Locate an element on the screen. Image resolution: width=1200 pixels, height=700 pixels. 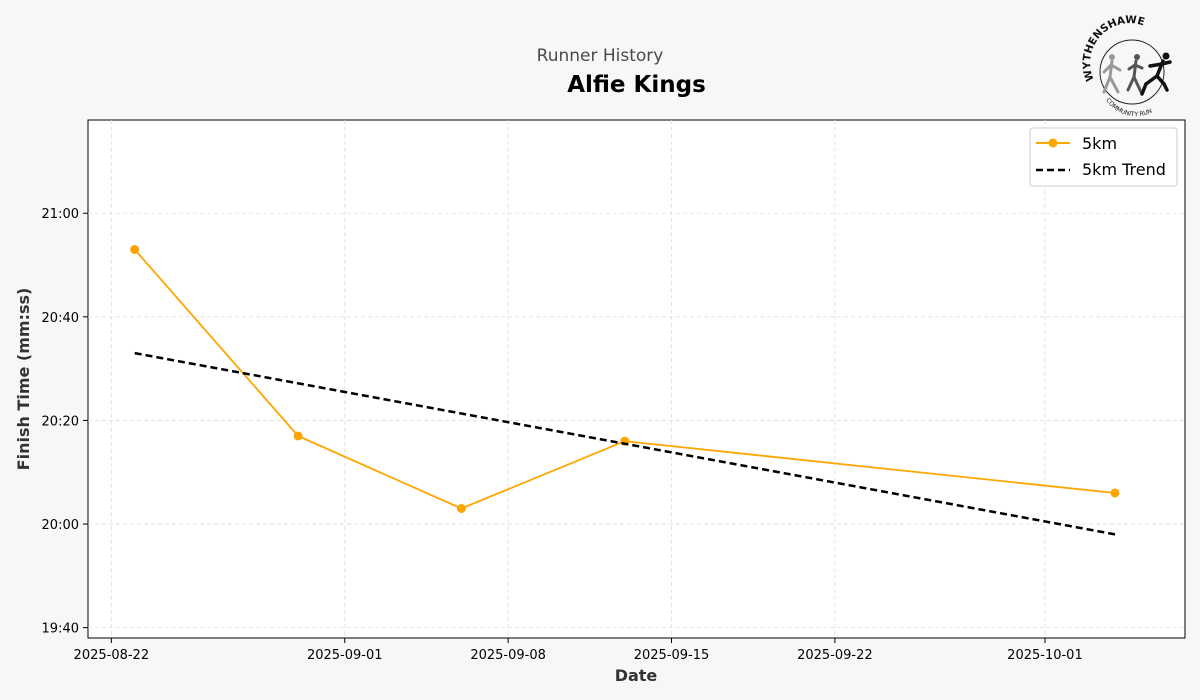
legend-5km-marker is located at coordinates (1053, 143).